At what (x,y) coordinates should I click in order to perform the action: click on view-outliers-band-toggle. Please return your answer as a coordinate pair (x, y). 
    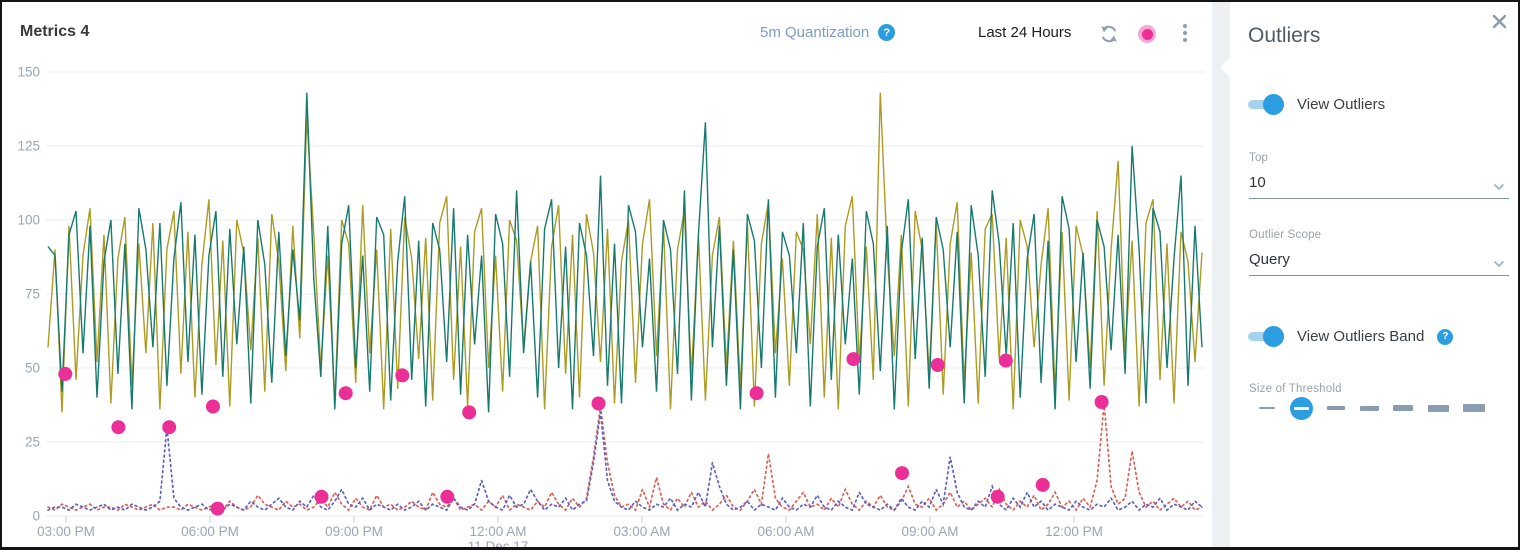
    Looking at the image, I should click on (1266, 336).